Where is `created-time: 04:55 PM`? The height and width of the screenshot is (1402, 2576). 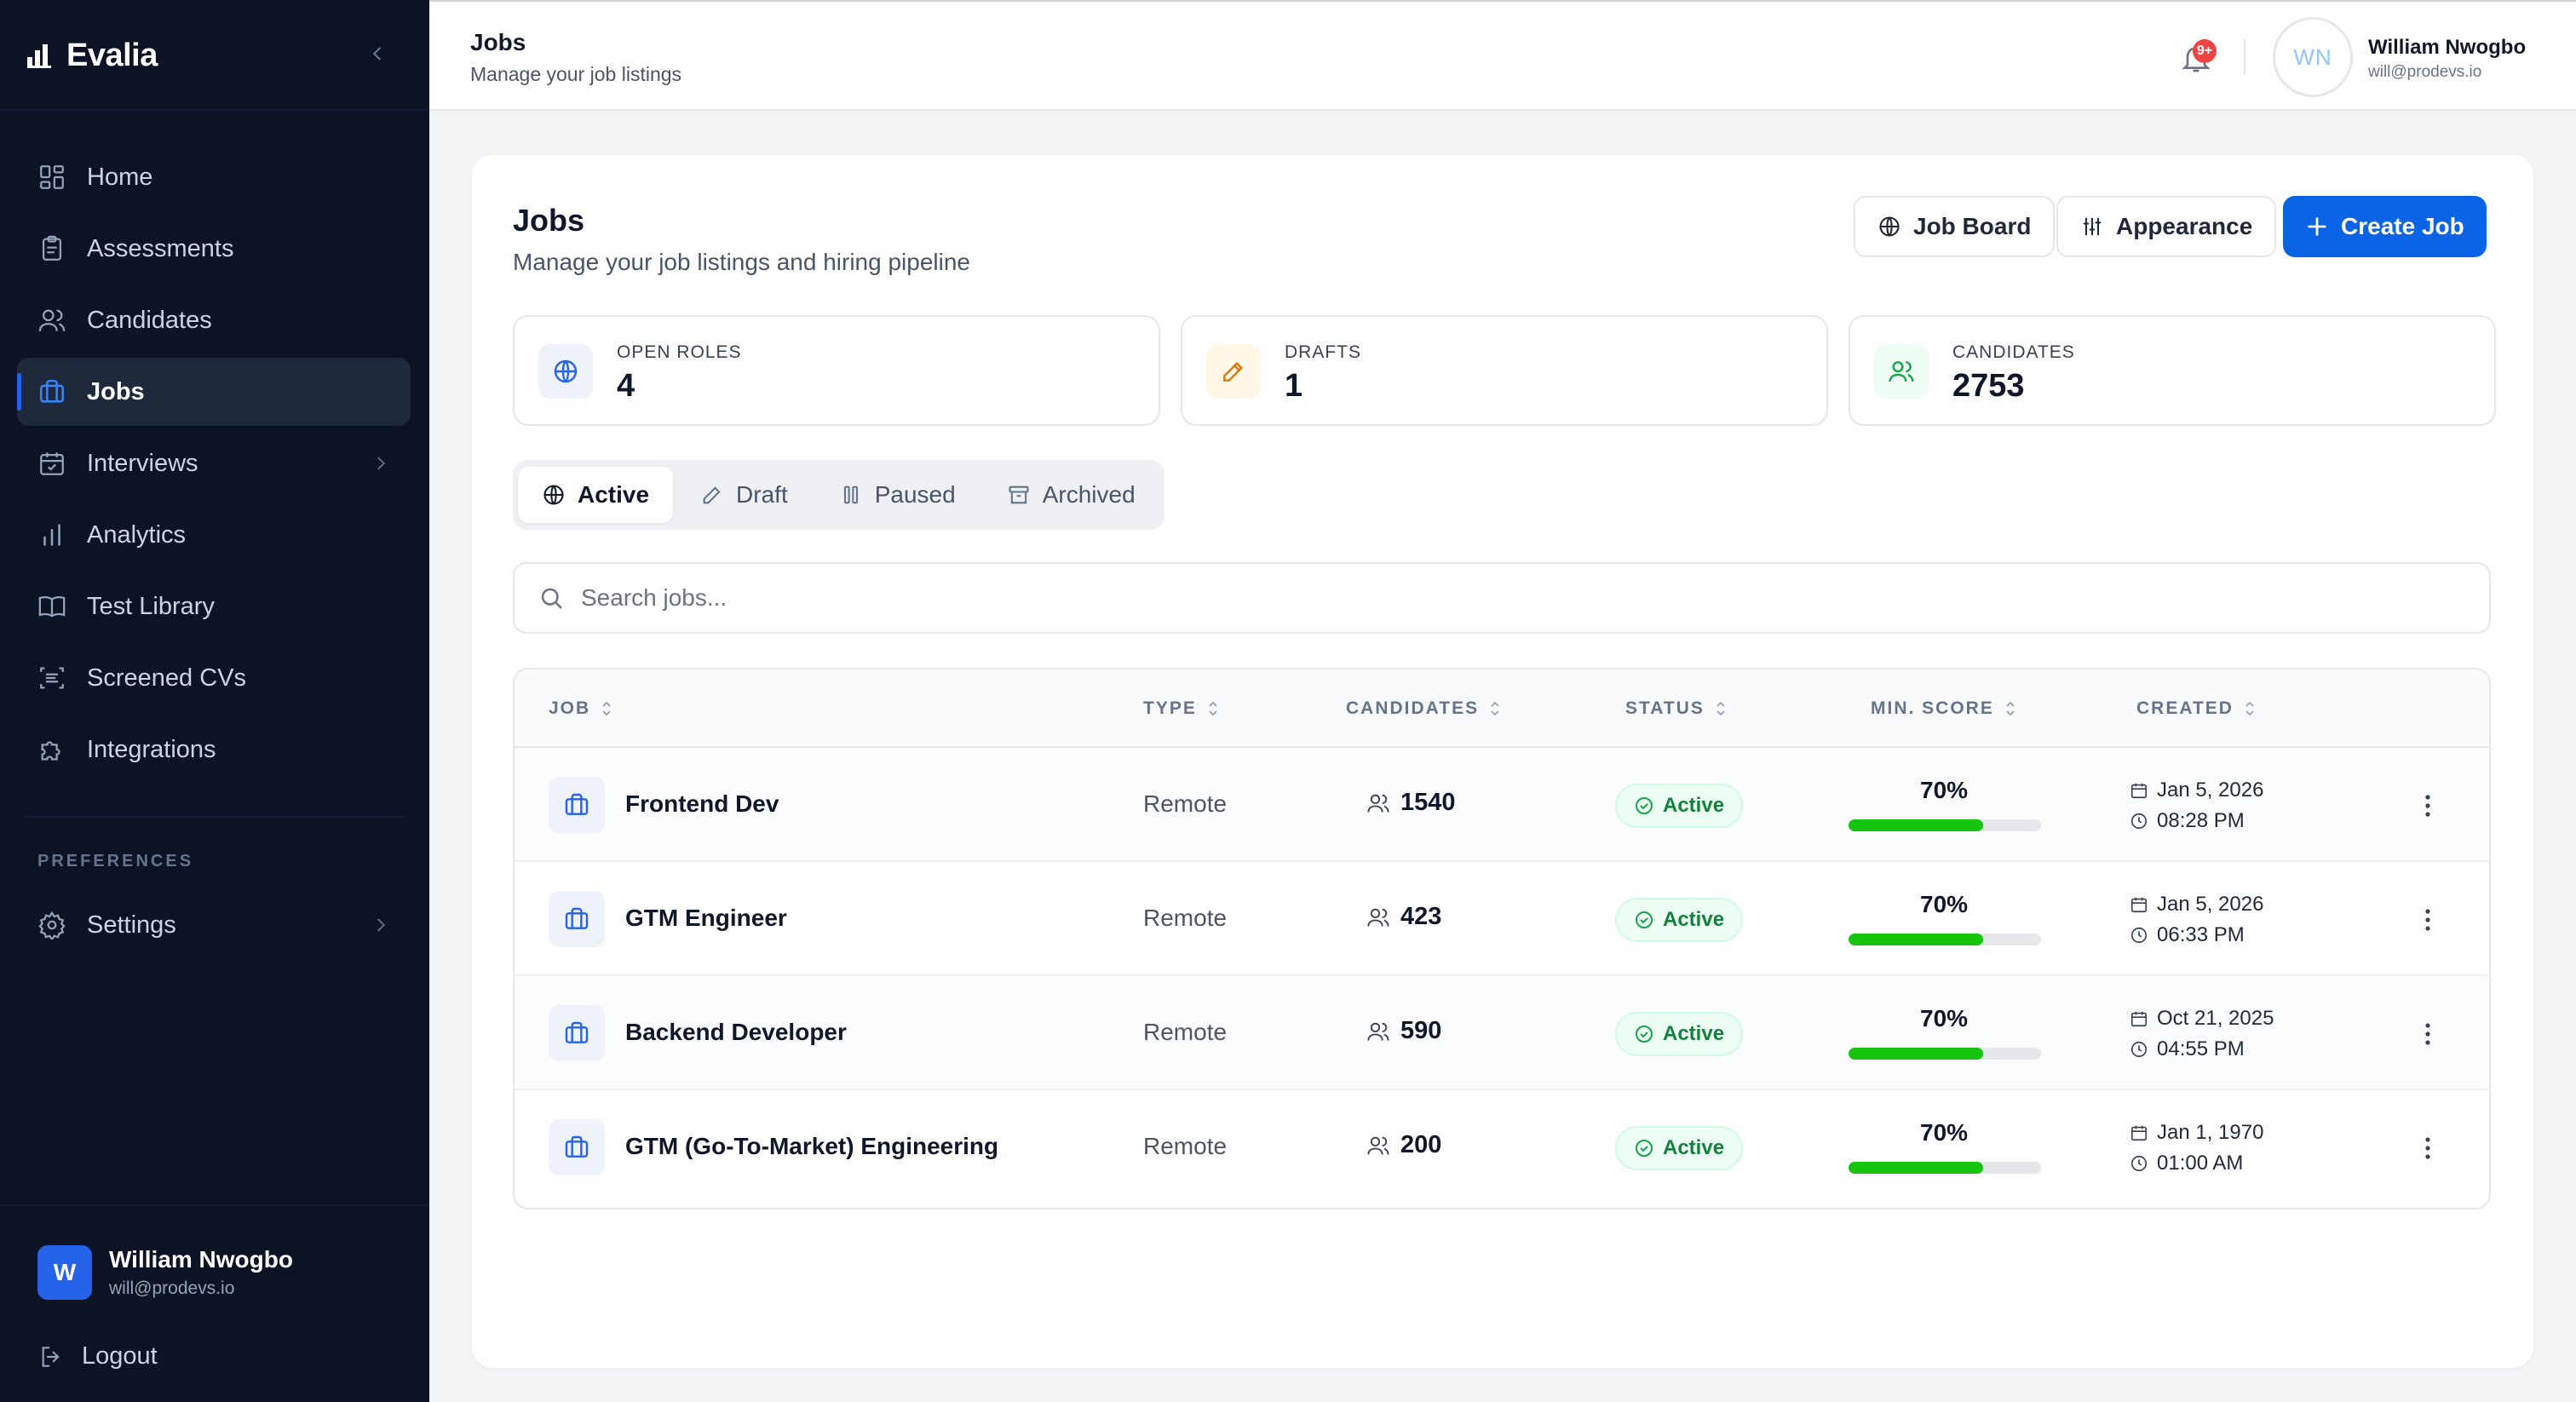 created-time: 04:55 PM is located at coordinates (2188, 1049).